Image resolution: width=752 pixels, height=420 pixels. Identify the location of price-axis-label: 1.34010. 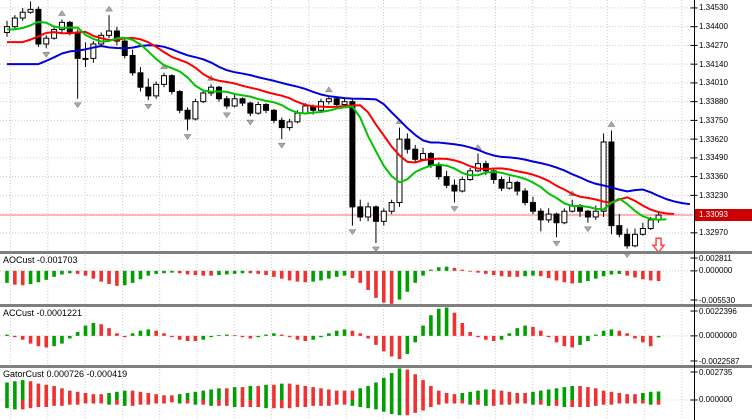
(713, 83).